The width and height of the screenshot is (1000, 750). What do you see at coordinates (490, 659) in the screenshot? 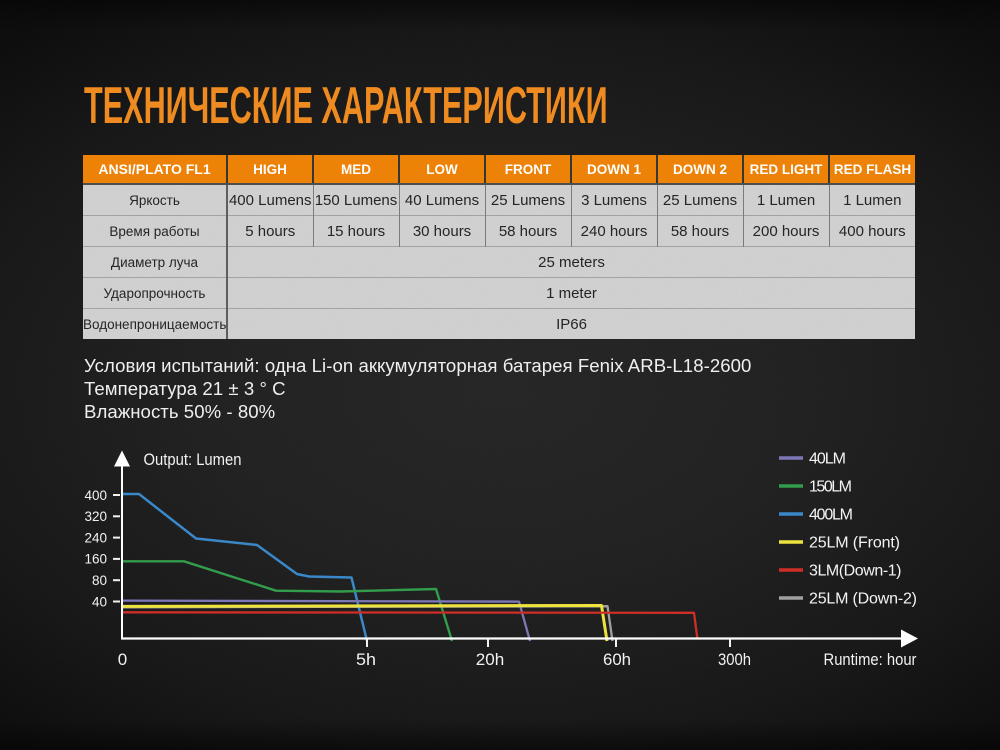
I see `svg-text: 20h` at bounding box center [490, 659].